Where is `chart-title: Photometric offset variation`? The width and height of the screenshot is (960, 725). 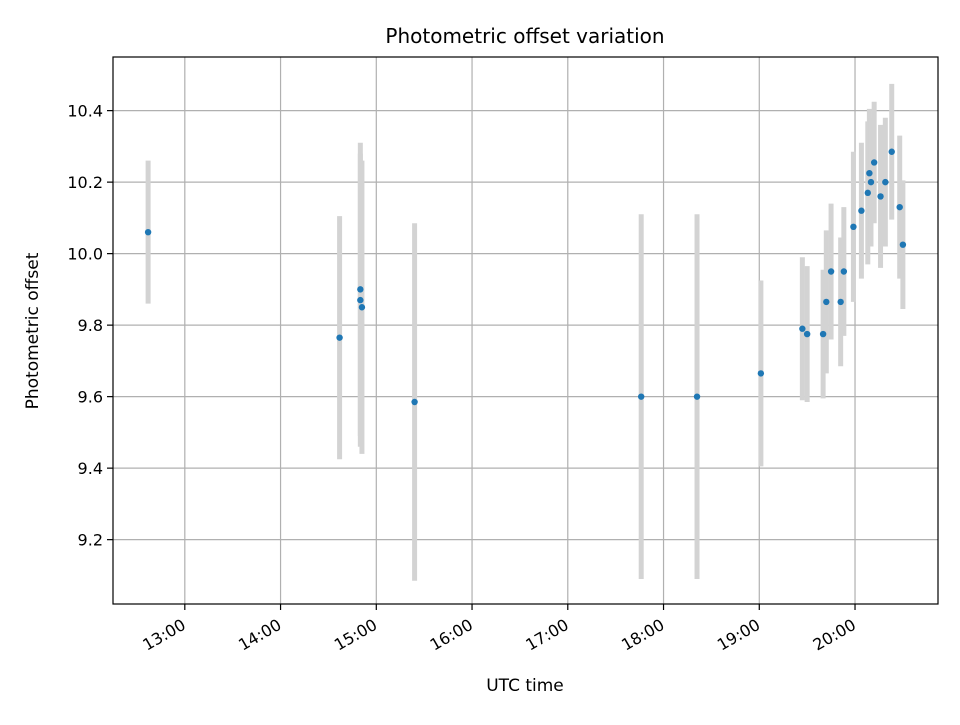
chart-title: Photometric offset variation is located at coordinates (524, 36).